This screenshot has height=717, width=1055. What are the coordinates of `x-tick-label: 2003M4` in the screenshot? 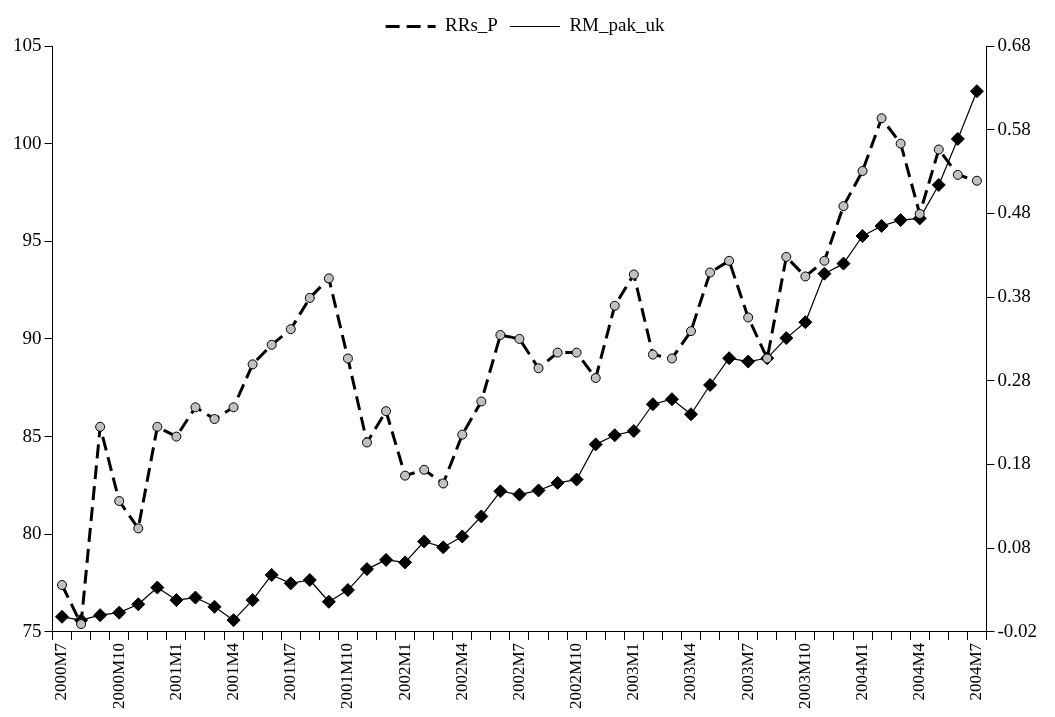 It's located at (690, 671).